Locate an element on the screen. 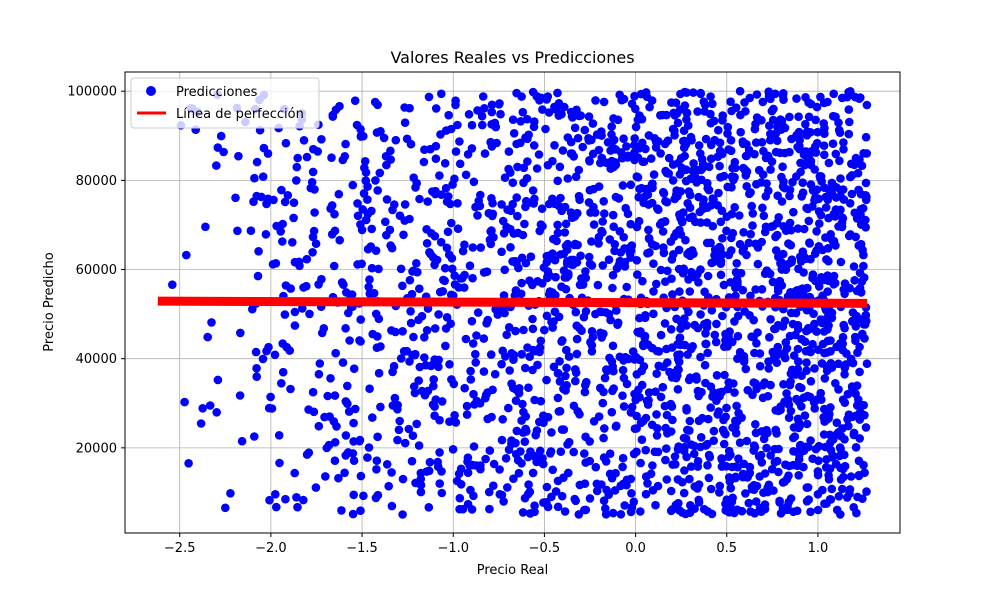  x-axis-ticks: −2.5 −2.0 −1.5 −1.0 −0.5 0.0 0.5 1.0 is located at coordinates (496, 544).